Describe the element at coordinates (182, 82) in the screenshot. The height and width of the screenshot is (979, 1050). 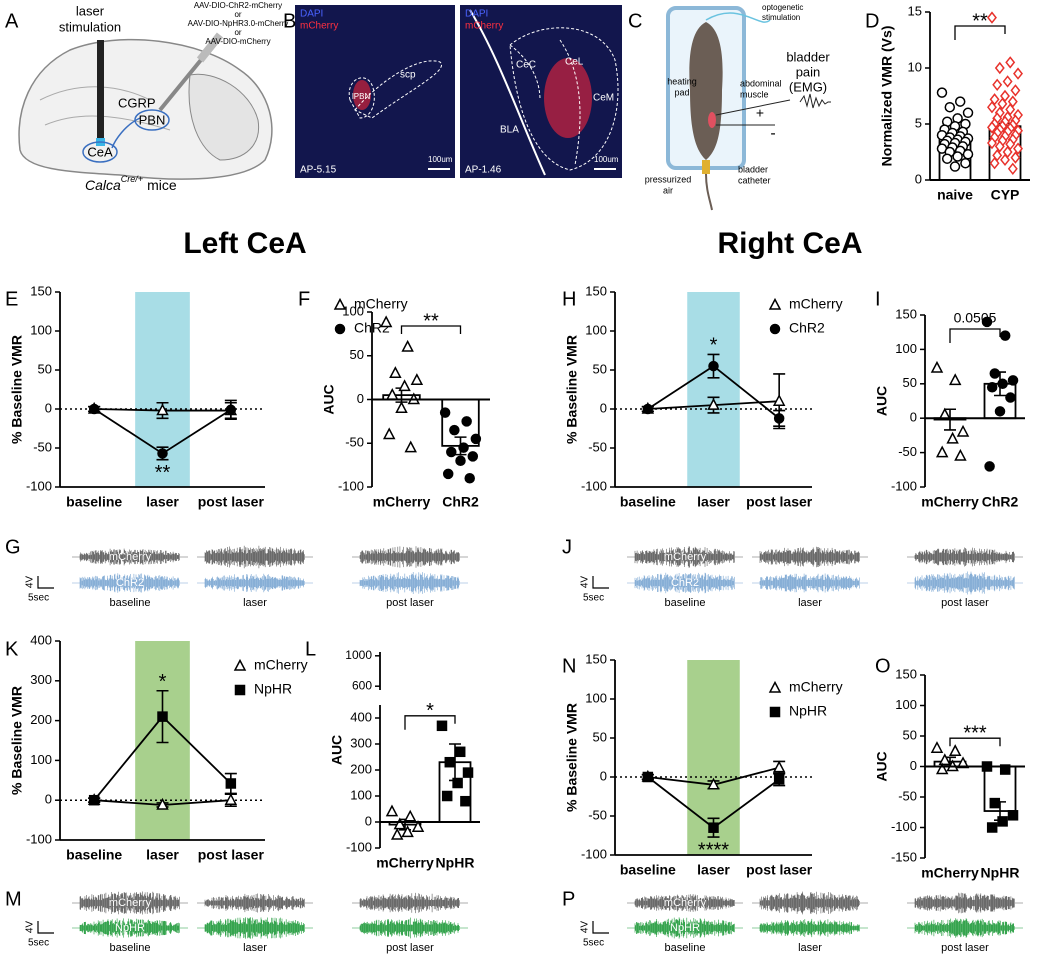
I see `syringe` at that location.